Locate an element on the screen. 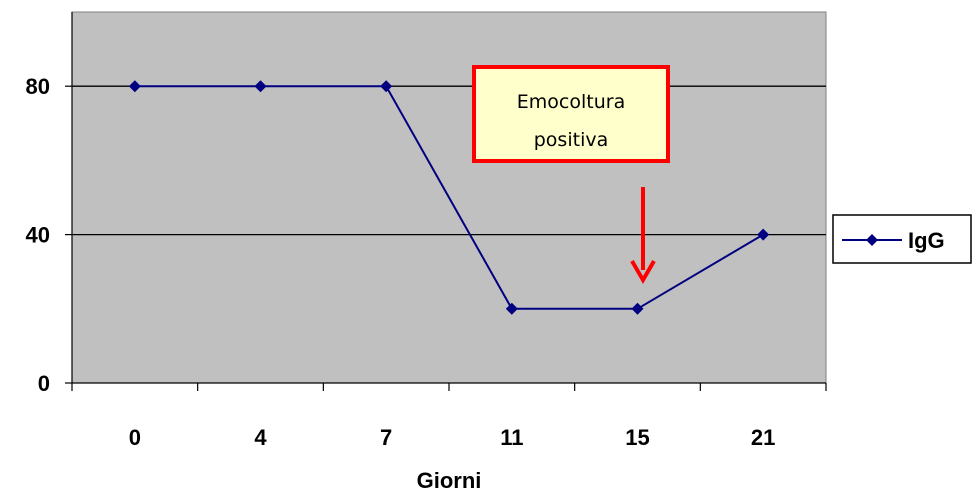 The height and width of the screenshot is (502, 975). x-tick-label-7: 7 is located at coordinates (386, 437).